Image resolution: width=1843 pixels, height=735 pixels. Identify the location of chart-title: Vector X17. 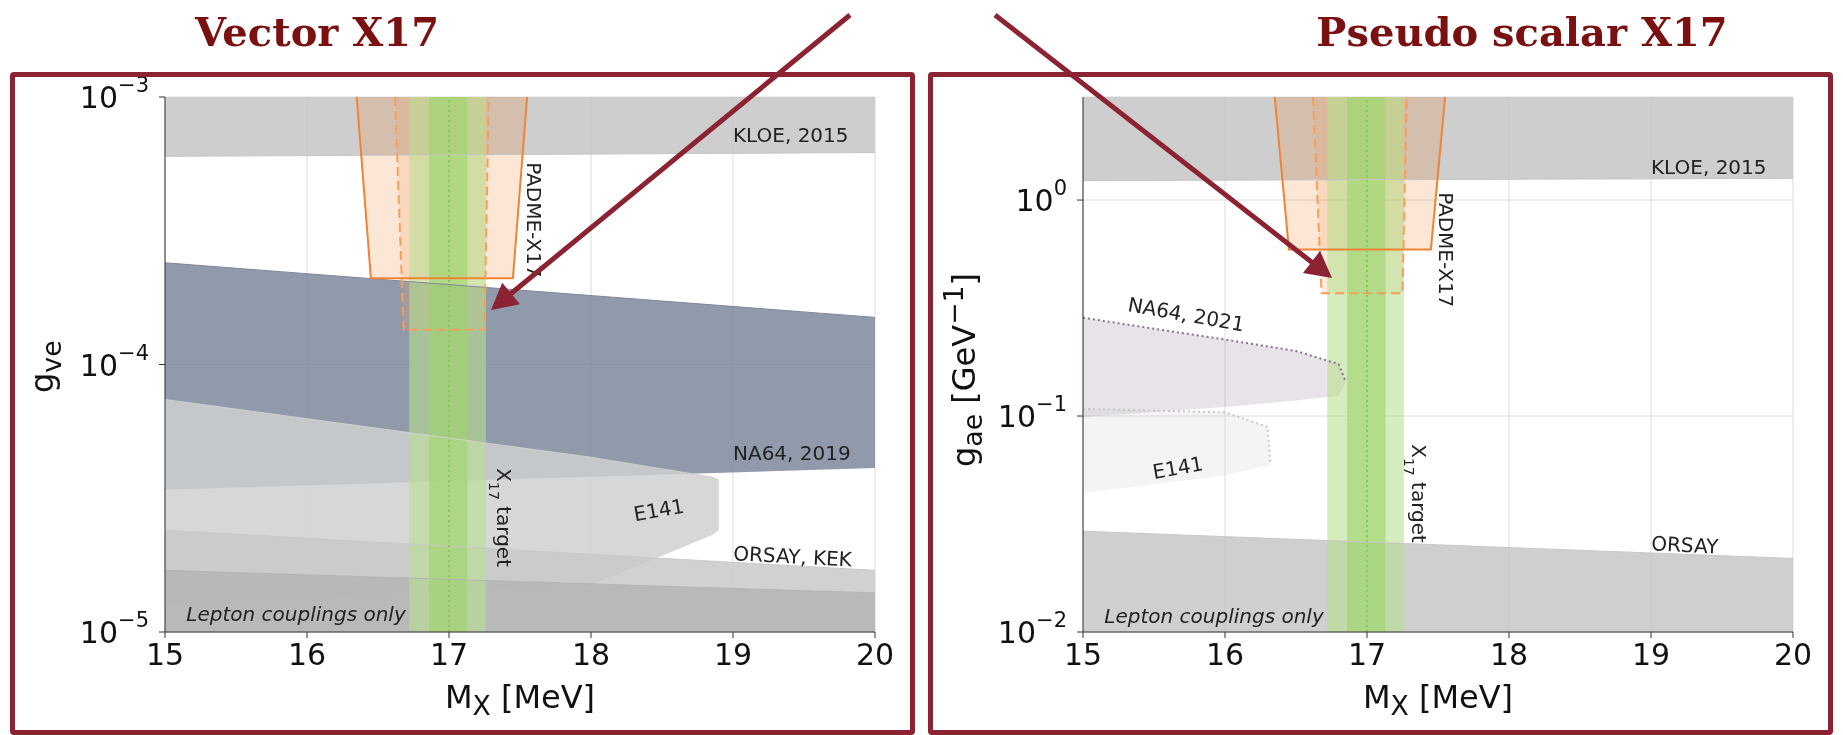
(316, 31).